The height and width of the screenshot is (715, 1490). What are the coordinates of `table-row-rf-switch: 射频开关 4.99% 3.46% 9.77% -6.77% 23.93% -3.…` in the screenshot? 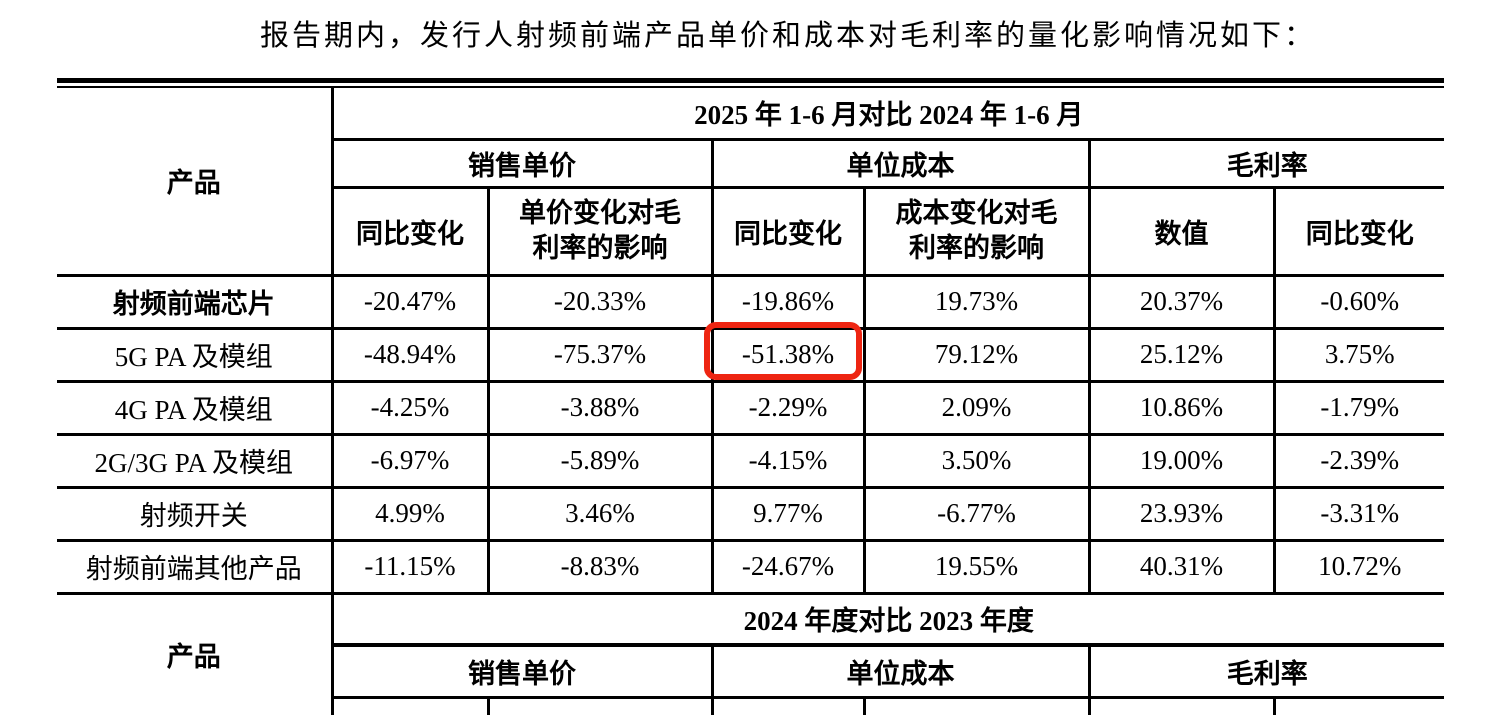 It's located at (751, 513).